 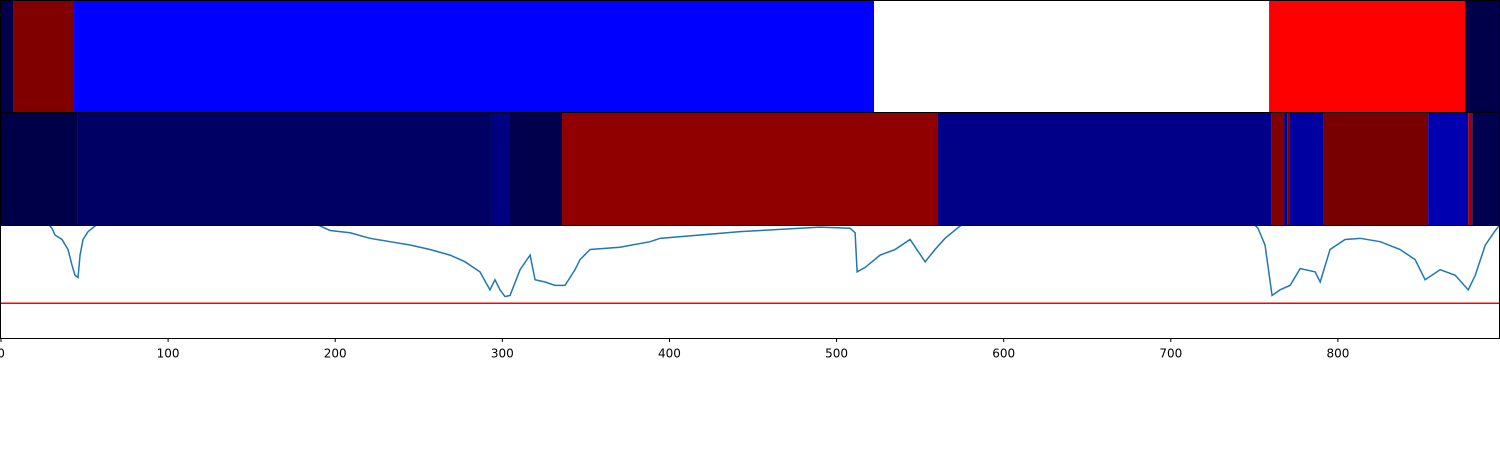 What do you see at coordinates (2, 354) in the screenshot?
I see `x-tick-label: 0` at bounding box center [2, 354].